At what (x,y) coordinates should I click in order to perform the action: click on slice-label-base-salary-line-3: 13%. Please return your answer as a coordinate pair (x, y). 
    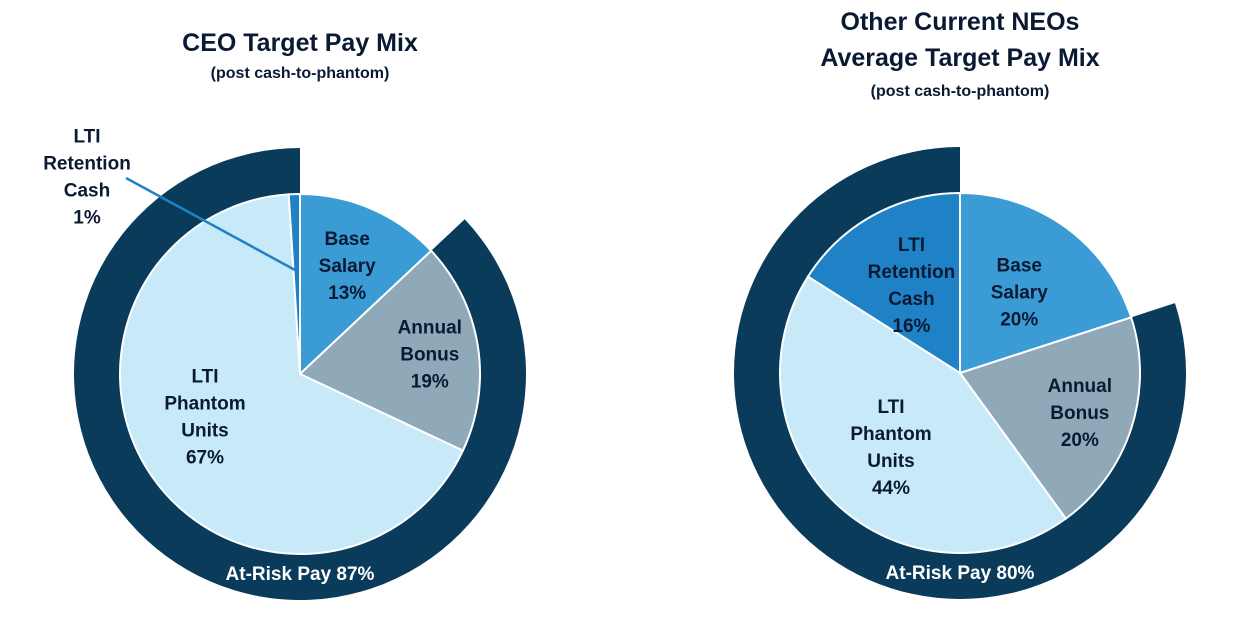
    Looking at the image, I should click on (347, 293).